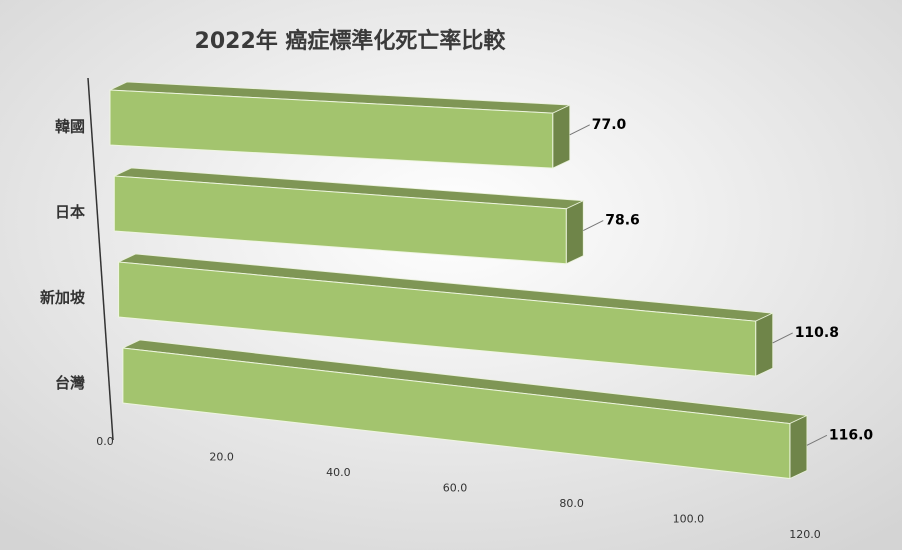 The height and width of the screenshot is (550, 902). I want to click on value-label: 77.0, so click(609, 125).